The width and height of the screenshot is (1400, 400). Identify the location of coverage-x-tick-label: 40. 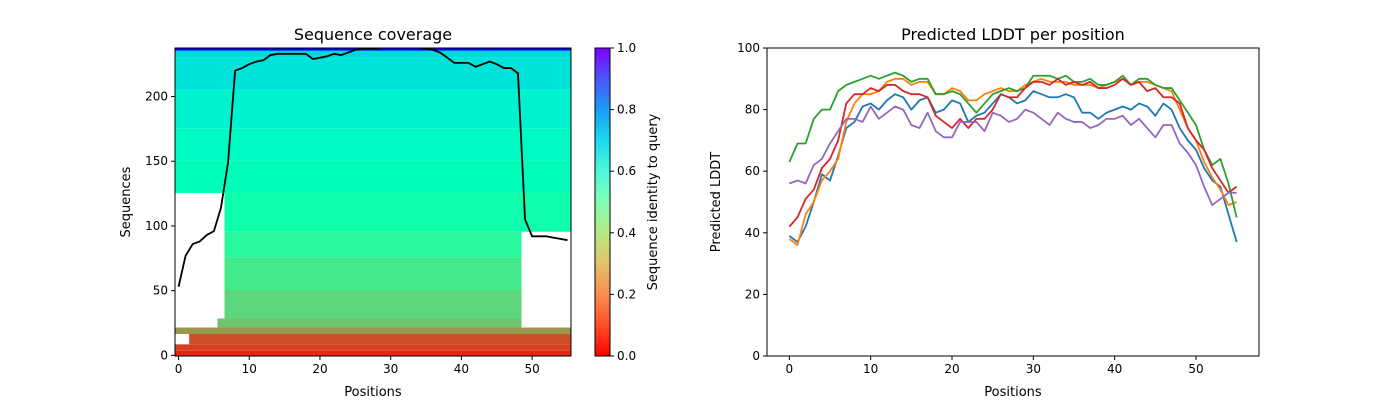
(461, 369).